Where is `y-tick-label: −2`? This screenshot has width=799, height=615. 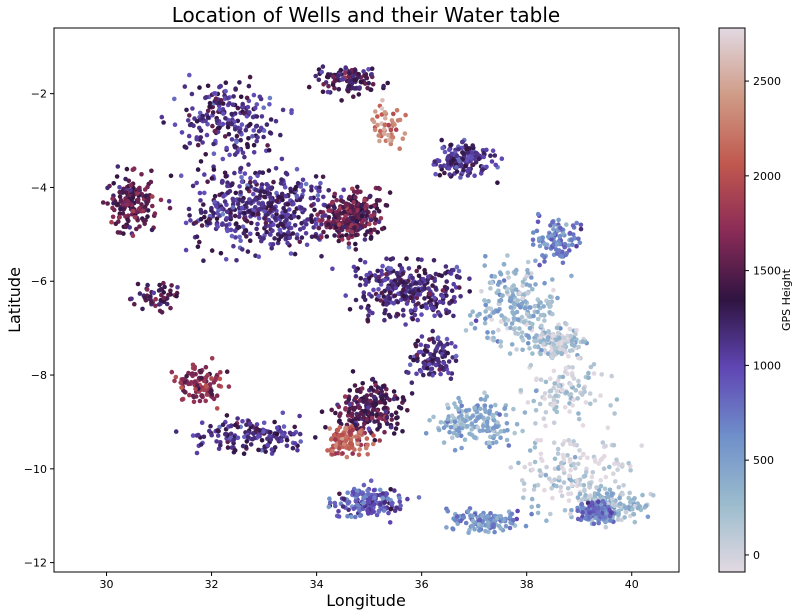 y-tick-label: −2 is located at coordinates (39, 94).